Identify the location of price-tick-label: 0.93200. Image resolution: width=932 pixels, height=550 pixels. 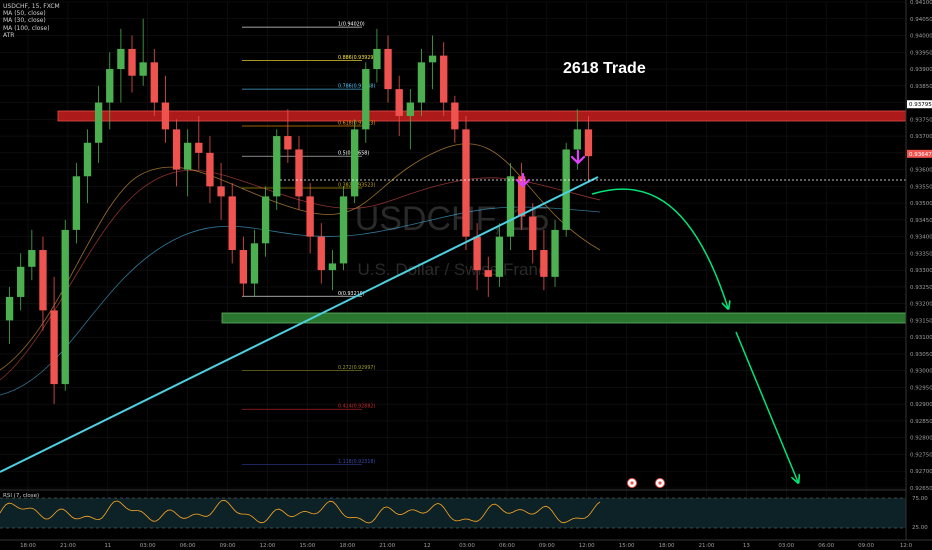
(921, 305).